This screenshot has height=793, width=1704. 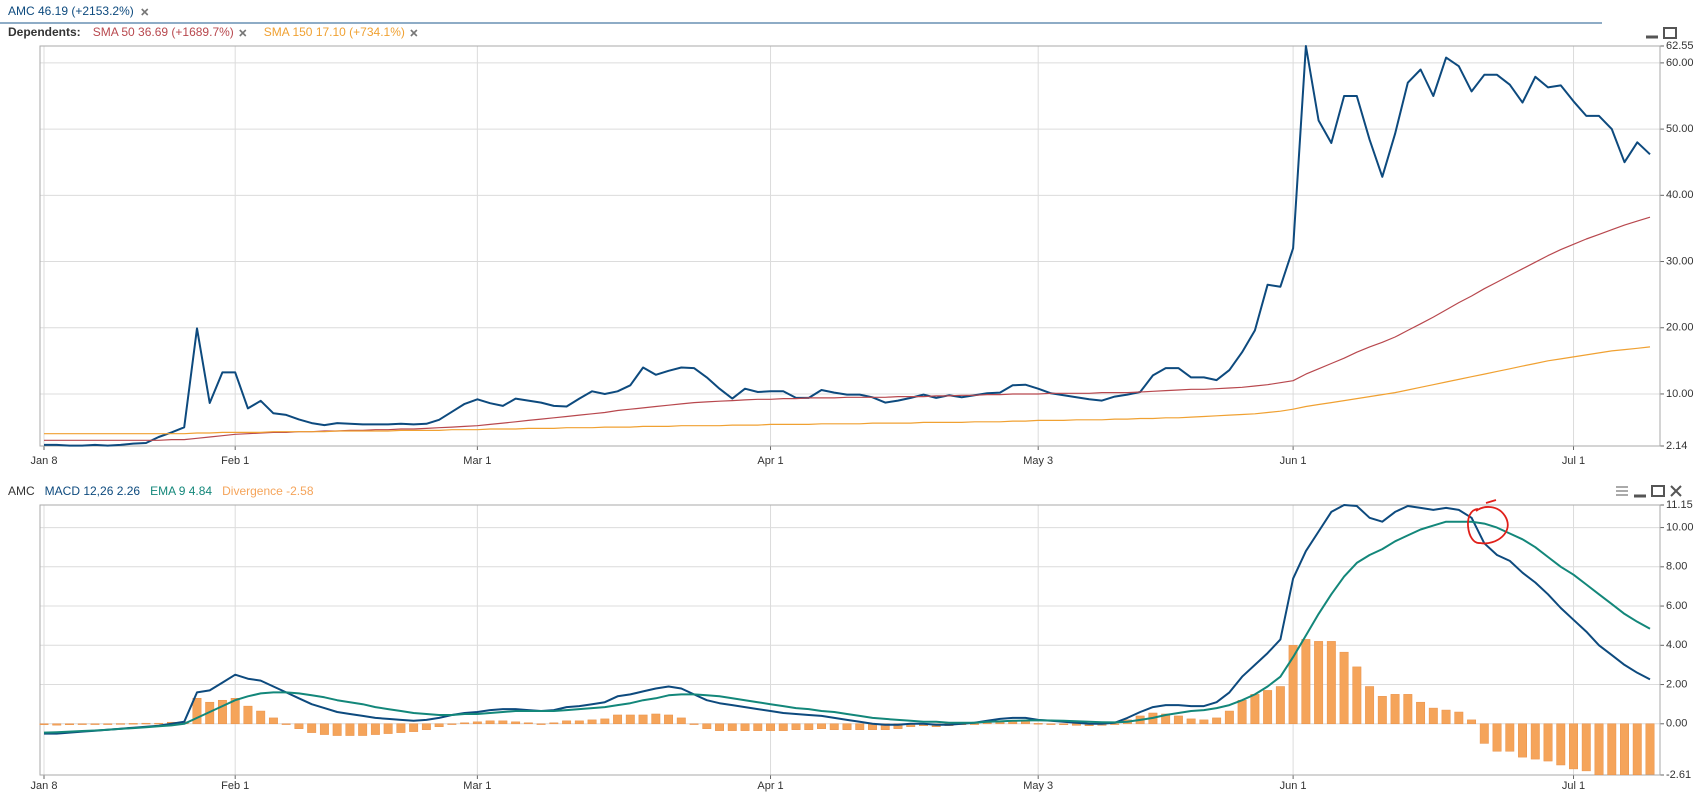 I want to click on legend-entry: AMC 46.19 (+2153.2%), so click(x=71, y=11).